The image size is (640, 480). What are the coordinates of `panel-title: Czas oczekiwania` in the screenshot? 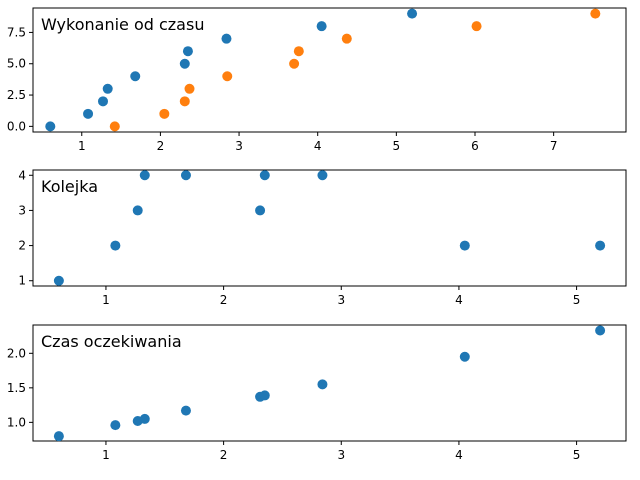 It's located at (111, 341).